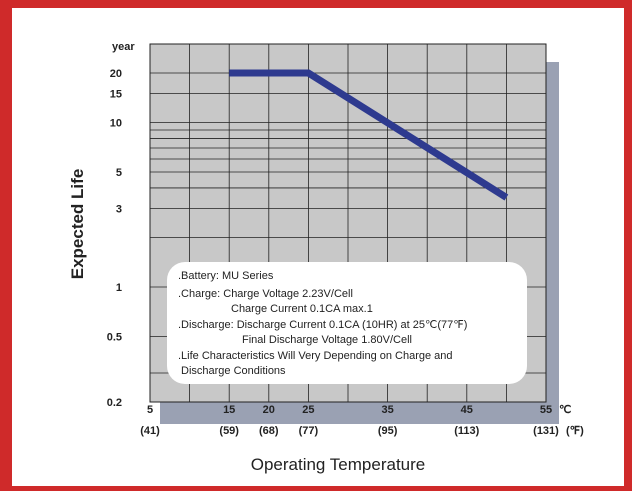 The image size is (632, 491). I want to click on note-line: Charge Current 0.1CA max.1, so click(302, 309).